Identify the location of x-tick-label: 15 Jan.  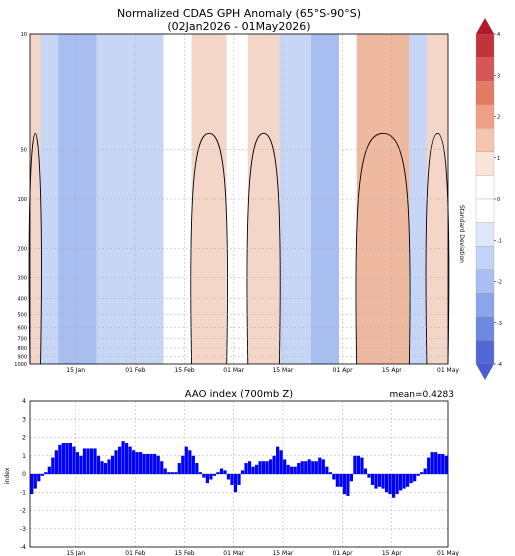
(75, 370).